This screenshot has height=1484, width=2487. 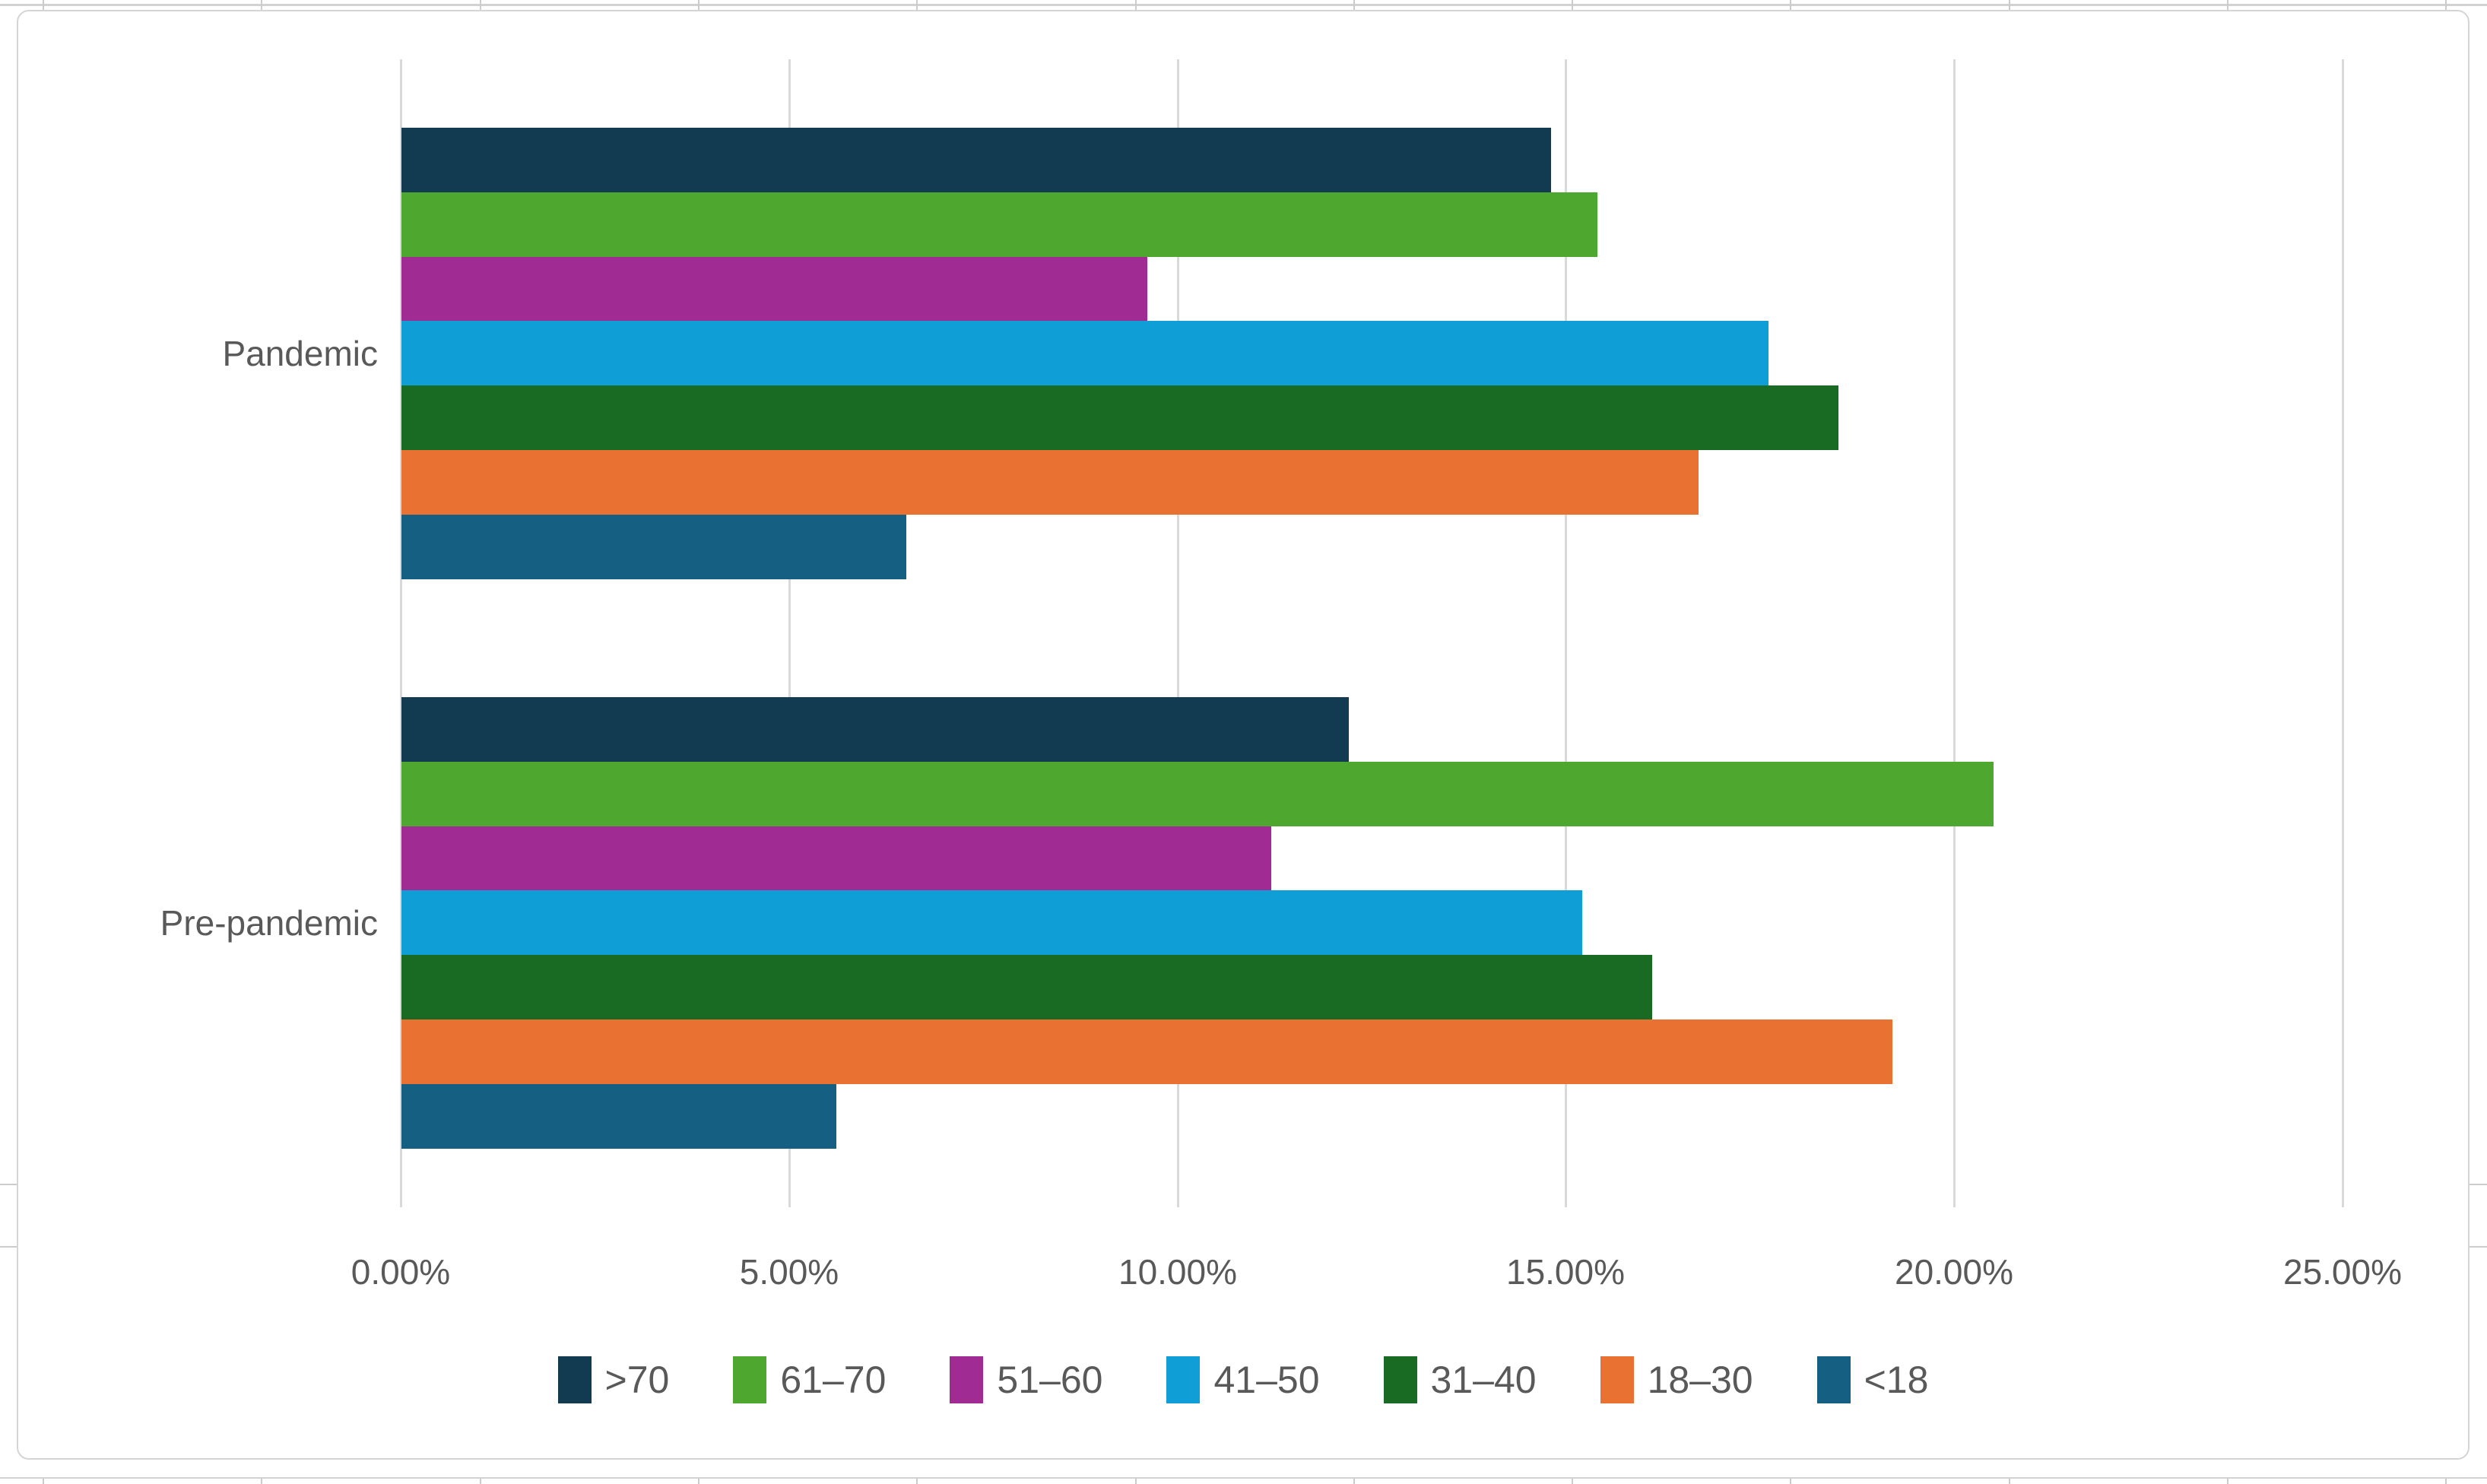 I want to click on x-axis-tick-label: 10.00%, so click(x=1177, y=1272).